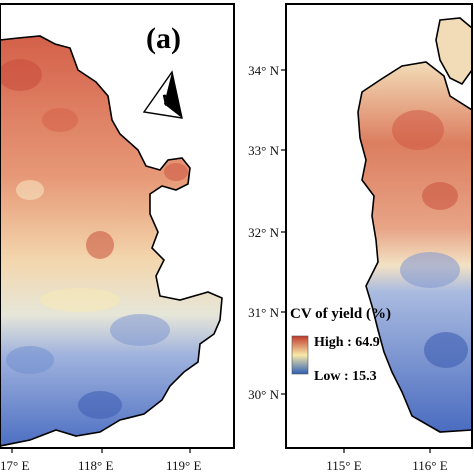  What do you see at coordinates (347, 342) in the screenshot?
I see `legend-high-label: High : 64.9` at bounding box center [347, 342].